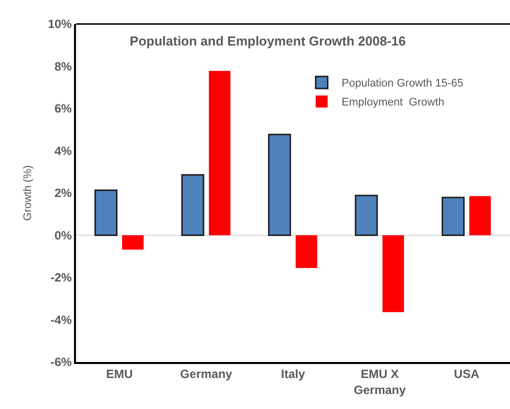 This screenshot has width=510, height=409. I want to click on y-tick-label: 6%, so click(63, 109).